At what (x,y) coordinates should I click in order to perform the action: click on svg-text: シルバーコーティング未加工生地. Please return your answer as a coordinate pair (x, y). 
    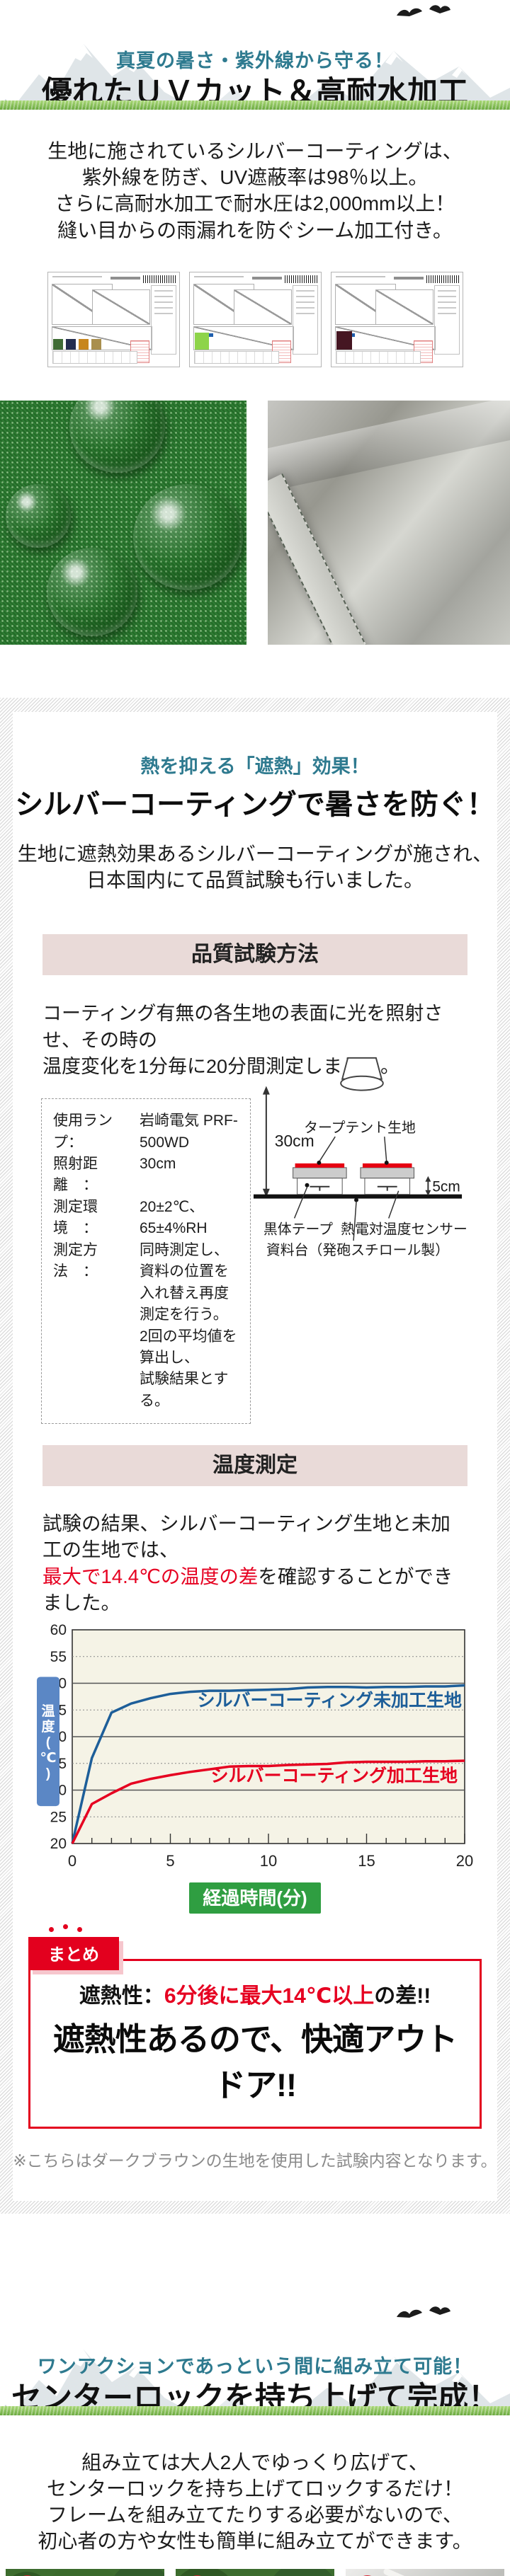
    Looking at the image, I should click on (329, 1701).